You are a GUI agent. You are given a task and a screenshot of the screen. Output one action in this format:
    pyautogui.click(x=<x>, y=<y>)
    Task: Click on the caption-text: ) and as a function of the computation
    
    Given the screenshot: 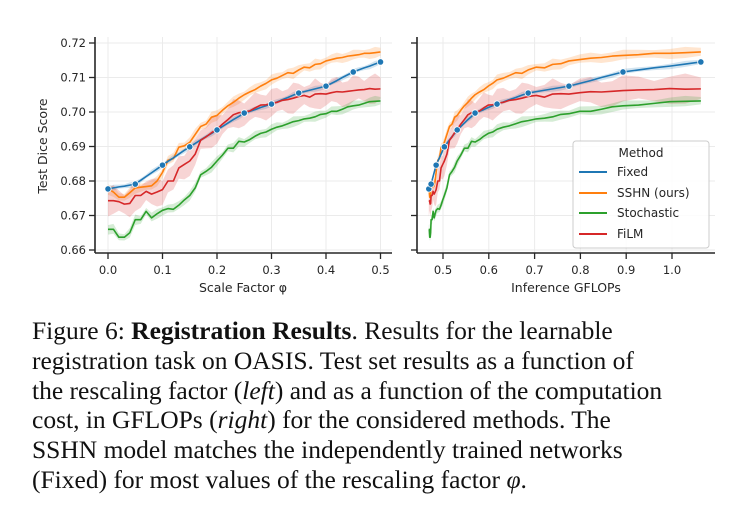 What is the action you would take?
    pyautogui.click(x=468, y=390)
    